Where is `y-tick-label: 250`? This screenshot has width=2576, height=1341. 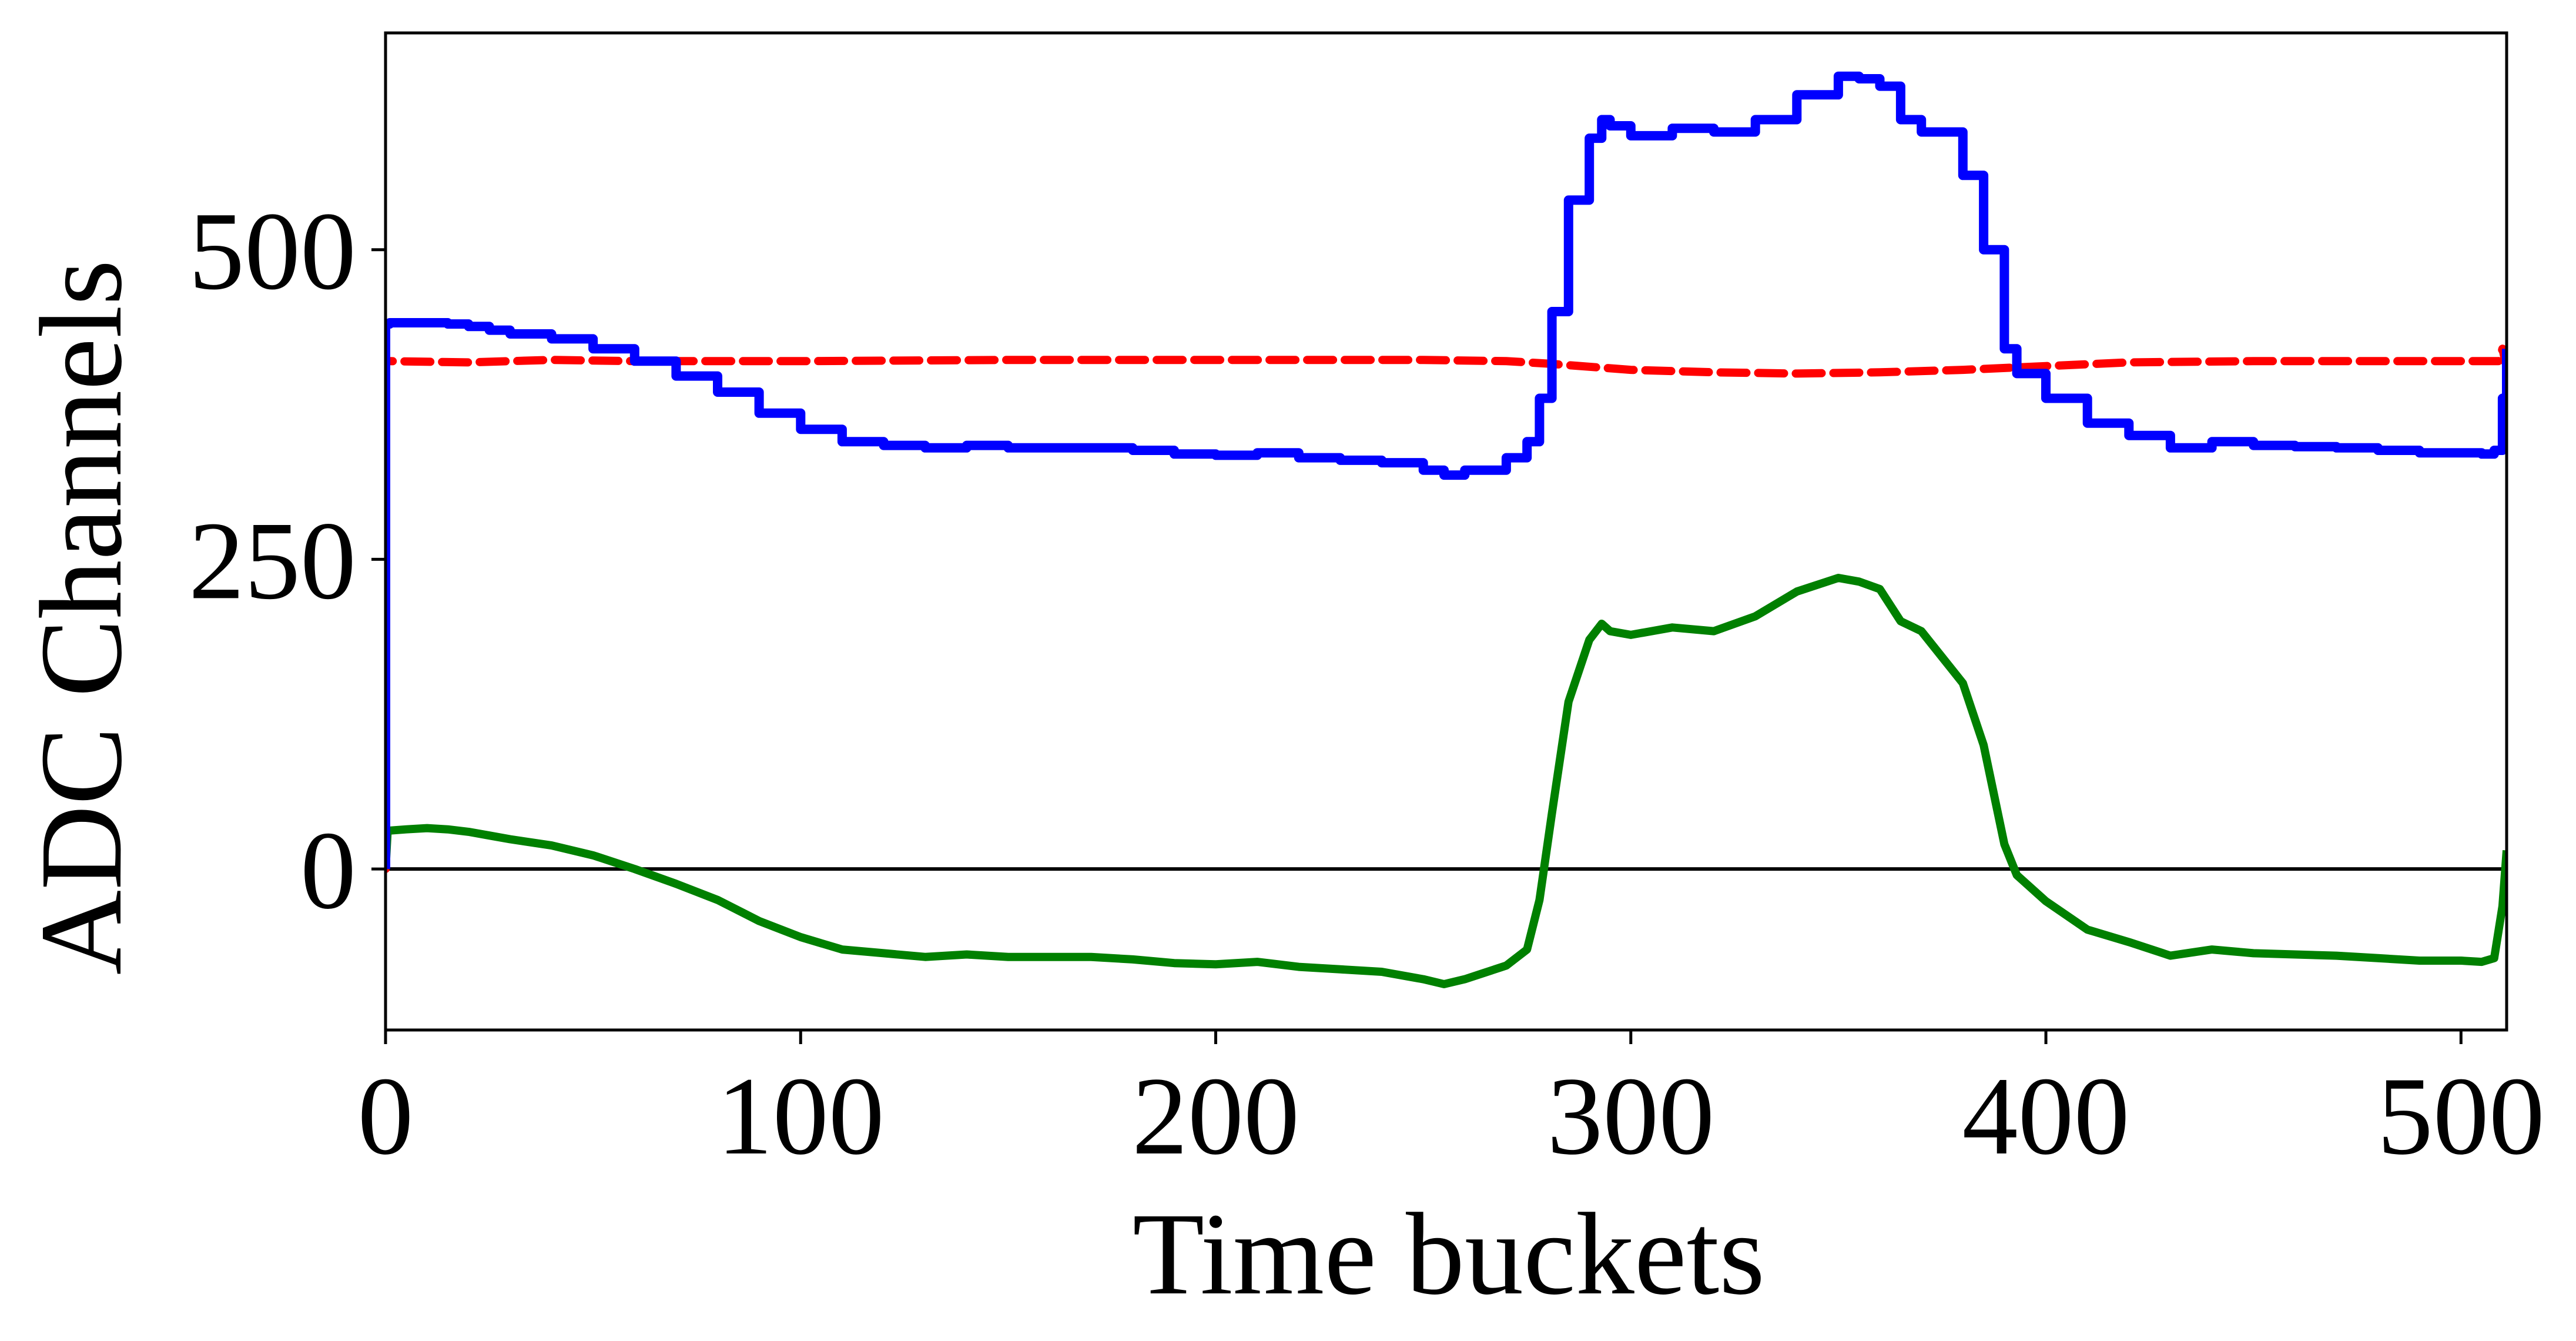 y-tick-label: 250 is located at coordinates (272, 561).